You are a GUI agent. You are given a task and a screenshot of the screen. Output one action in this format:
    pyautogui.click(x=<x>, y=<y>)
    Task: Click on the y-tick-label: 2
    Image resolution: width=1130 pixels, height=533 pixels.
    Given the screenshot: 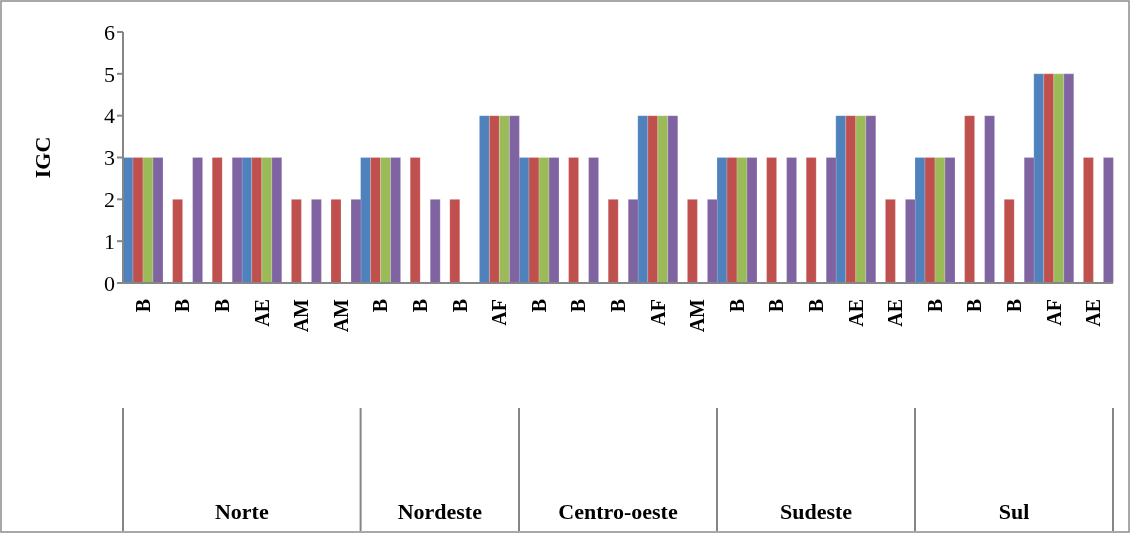 What is the action you would take?
    pyautogui.click(x=109, y=200)
    